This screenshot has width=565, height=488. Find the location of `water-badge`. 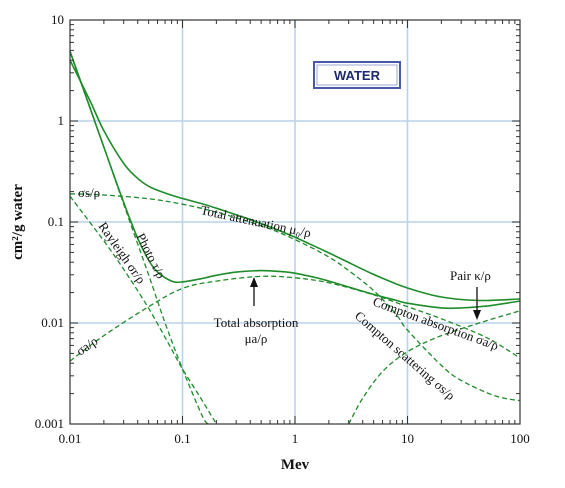

water-badge is located at coordinates (357, 75).